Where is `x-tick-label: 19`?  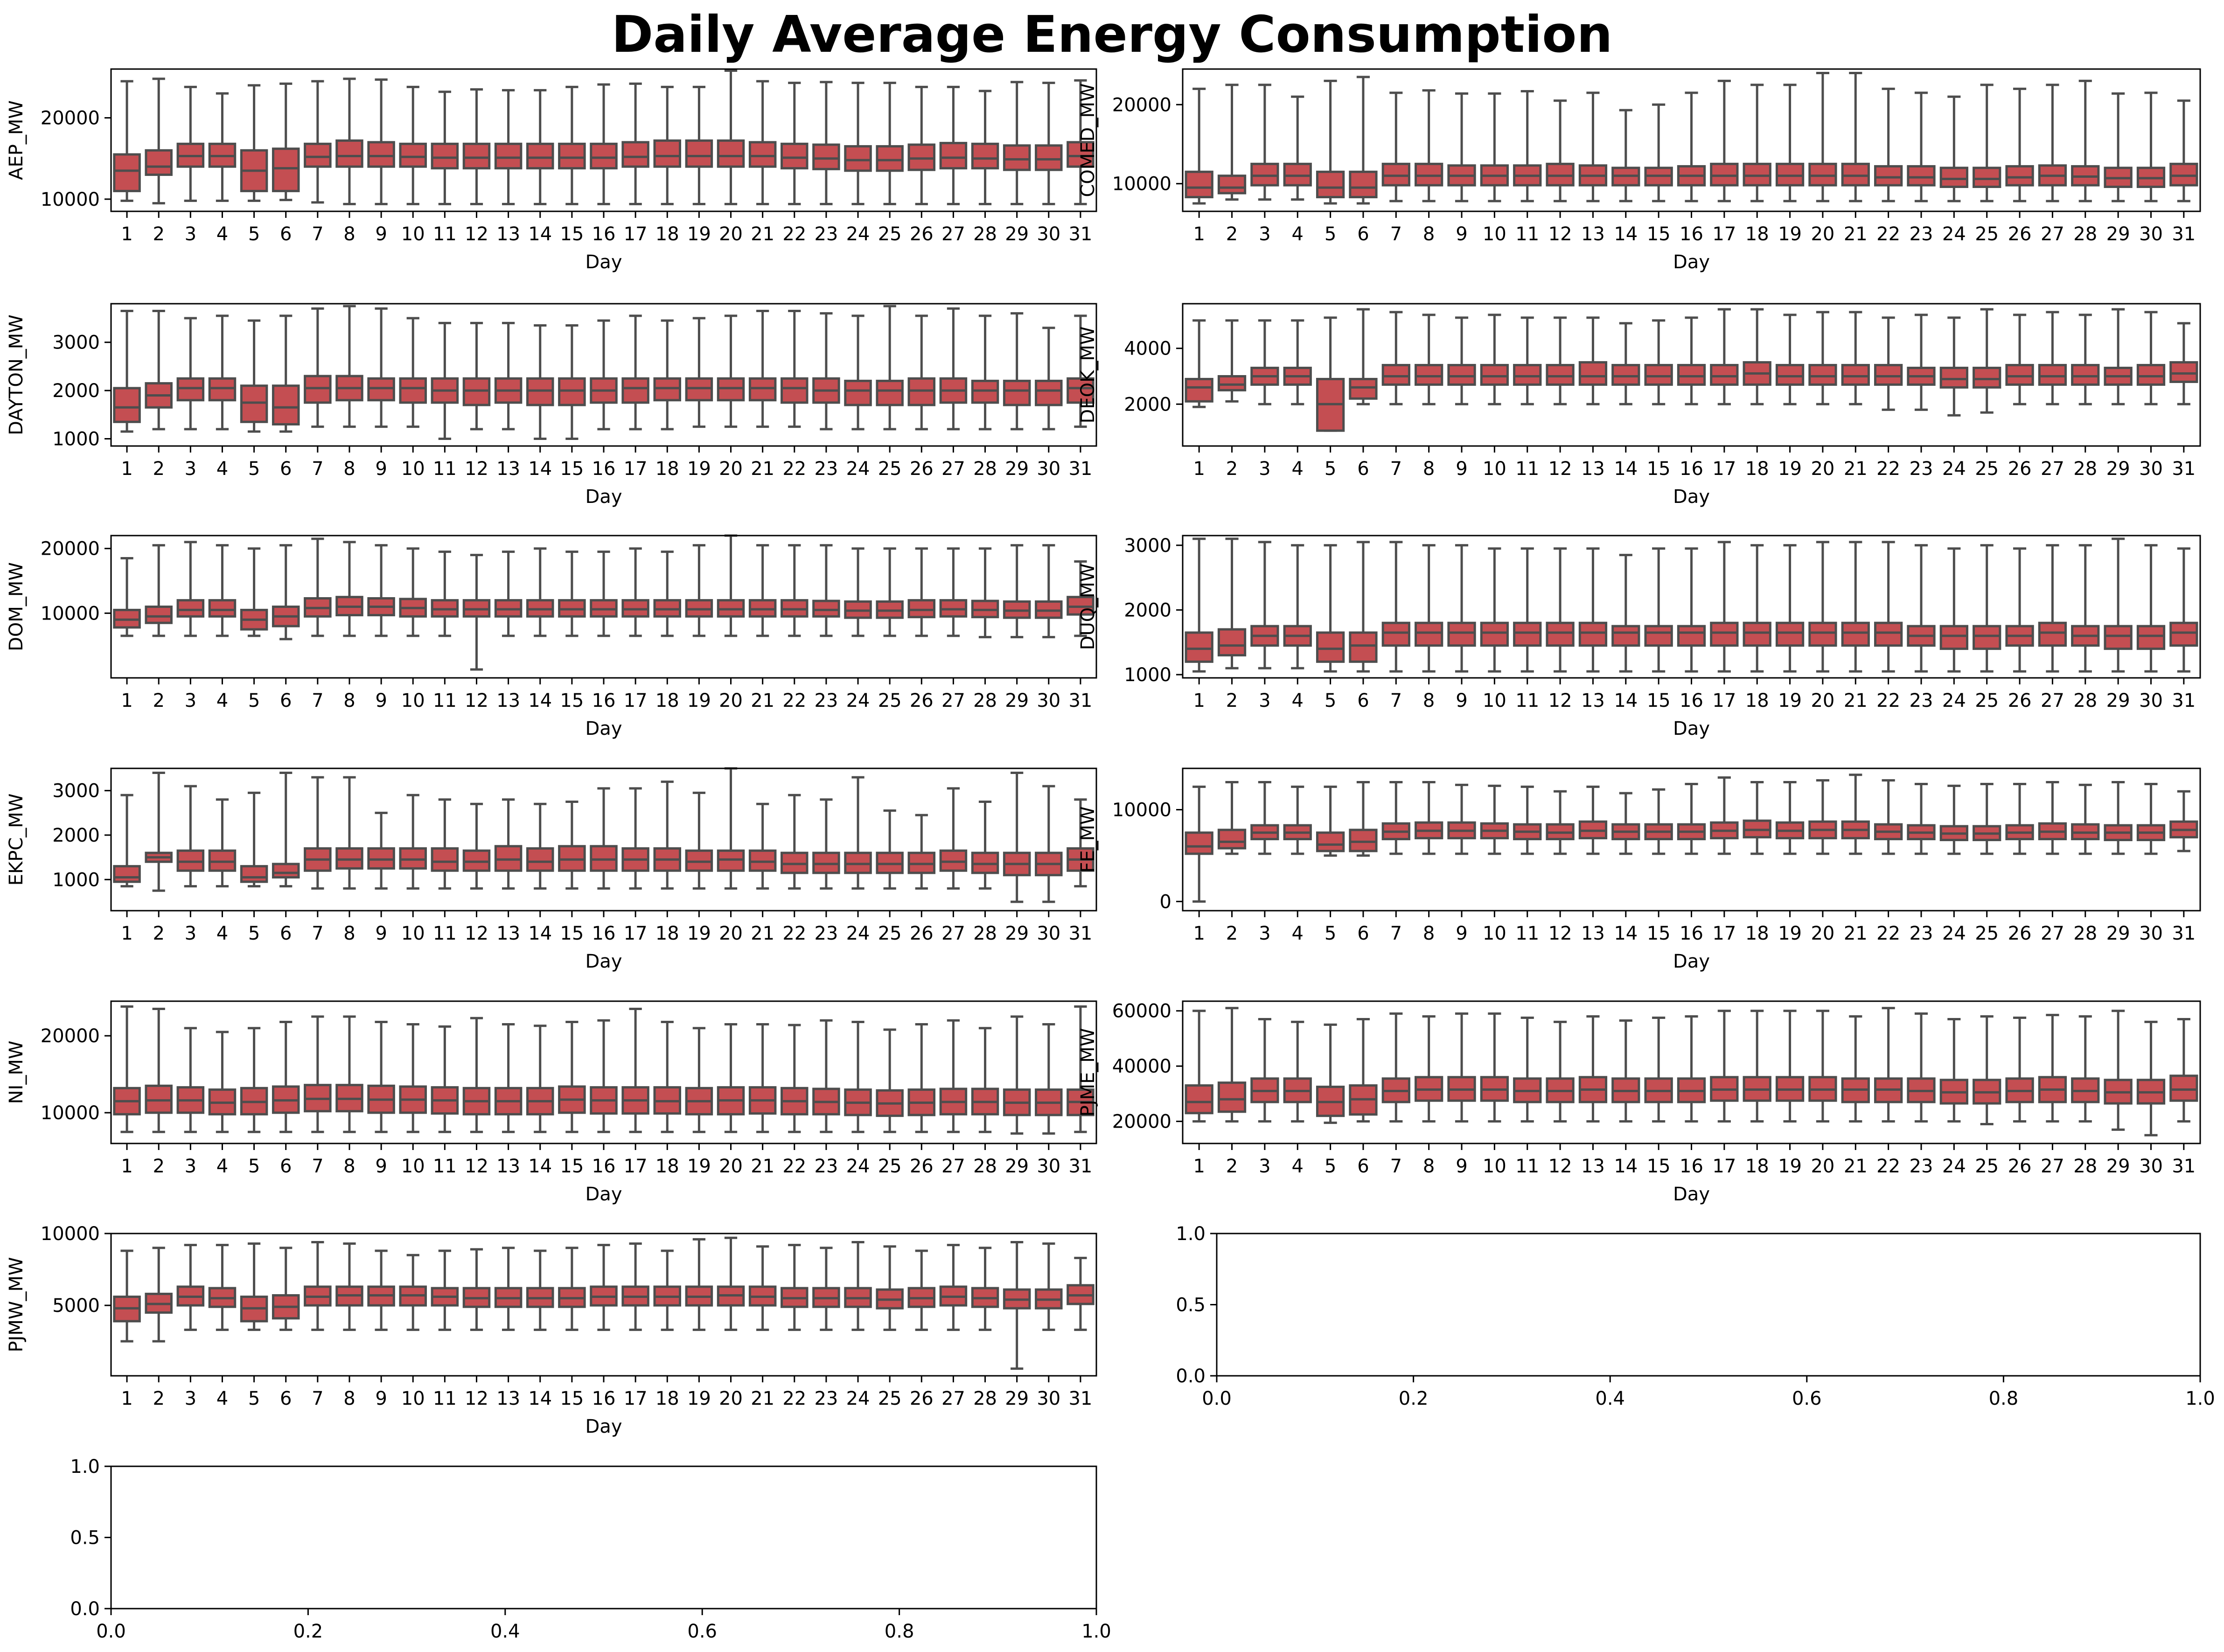
x-tick-label: 19 is located at coordinates (1790, 469).